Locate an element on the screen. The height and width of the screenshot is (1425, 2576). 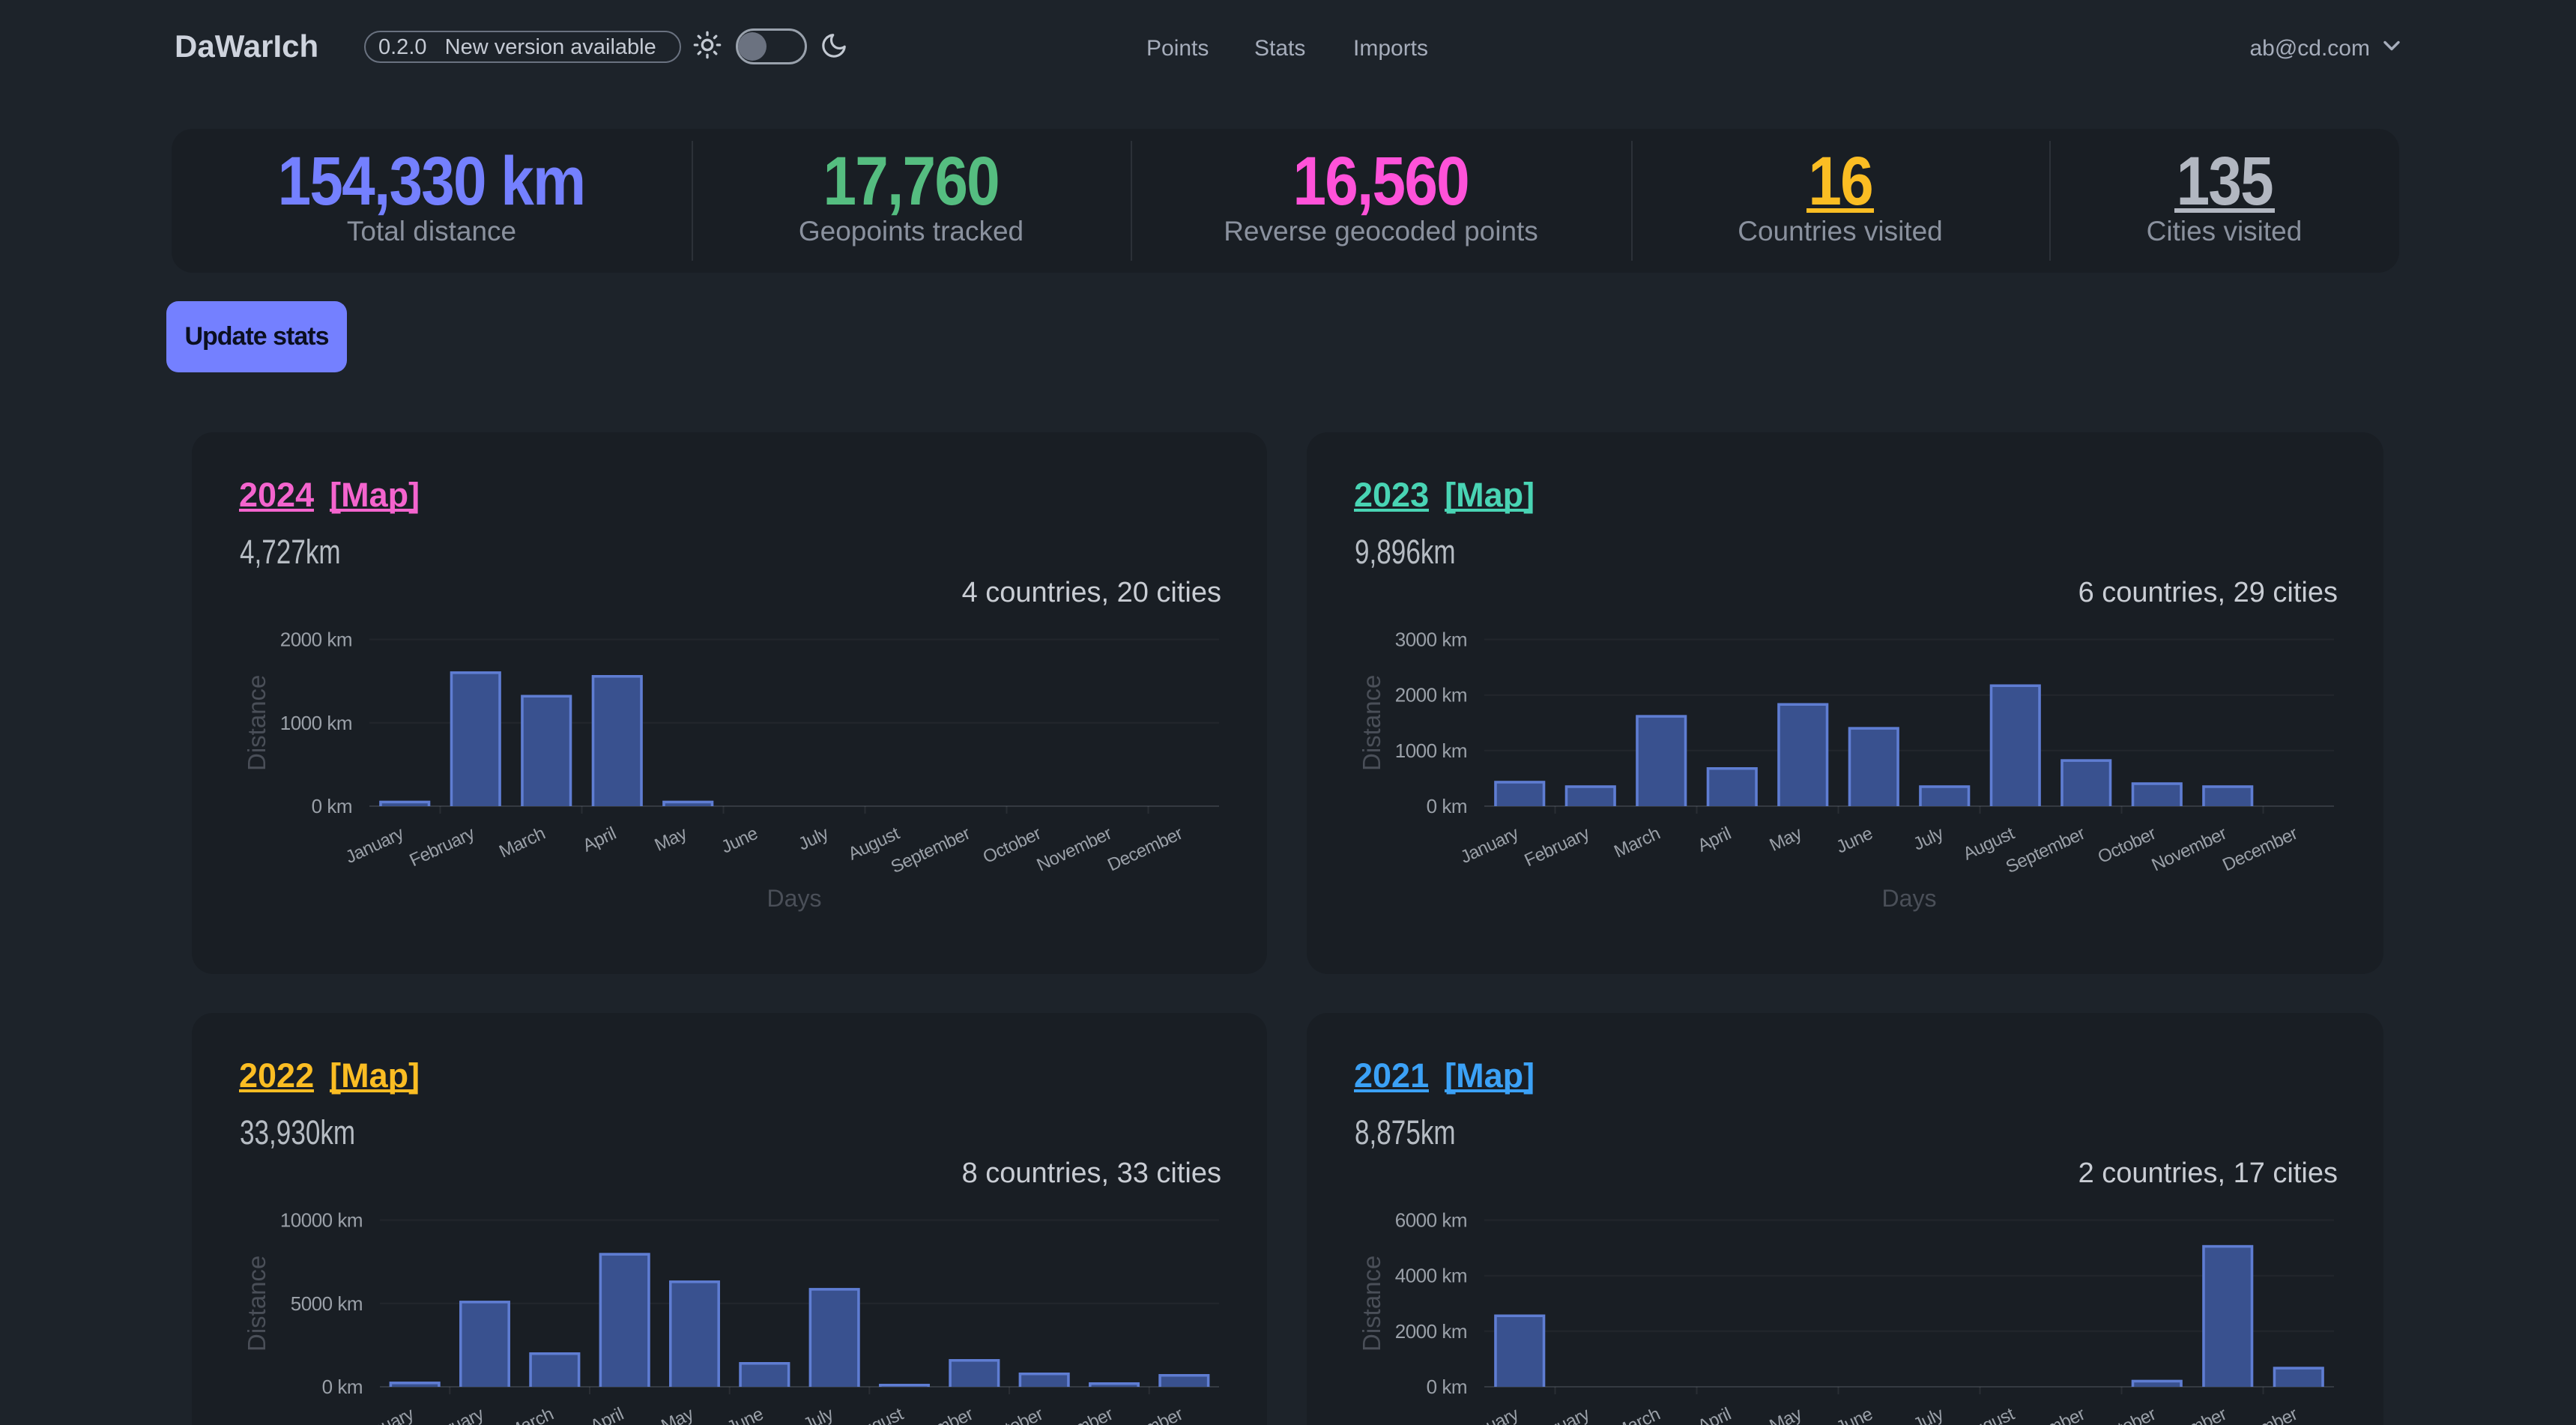
svg-text: 6000 km is located at coordinates (1431, 1220).